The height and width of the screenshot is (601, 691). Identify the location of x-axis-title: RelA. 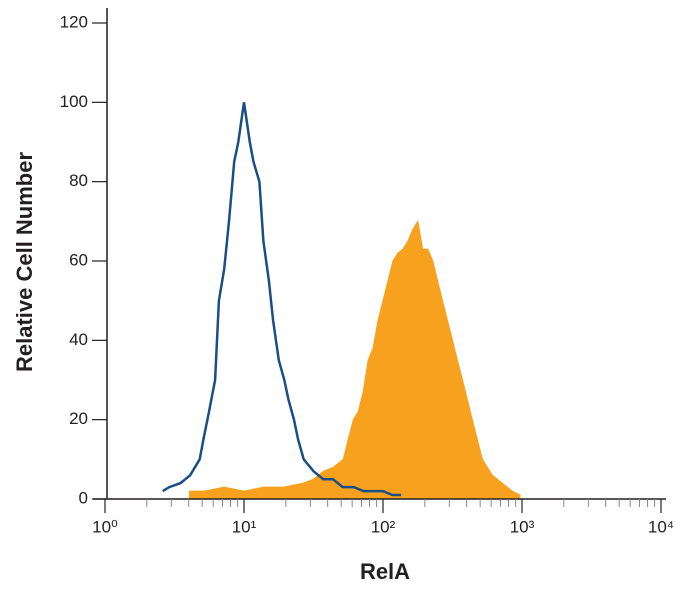
(385, 571).